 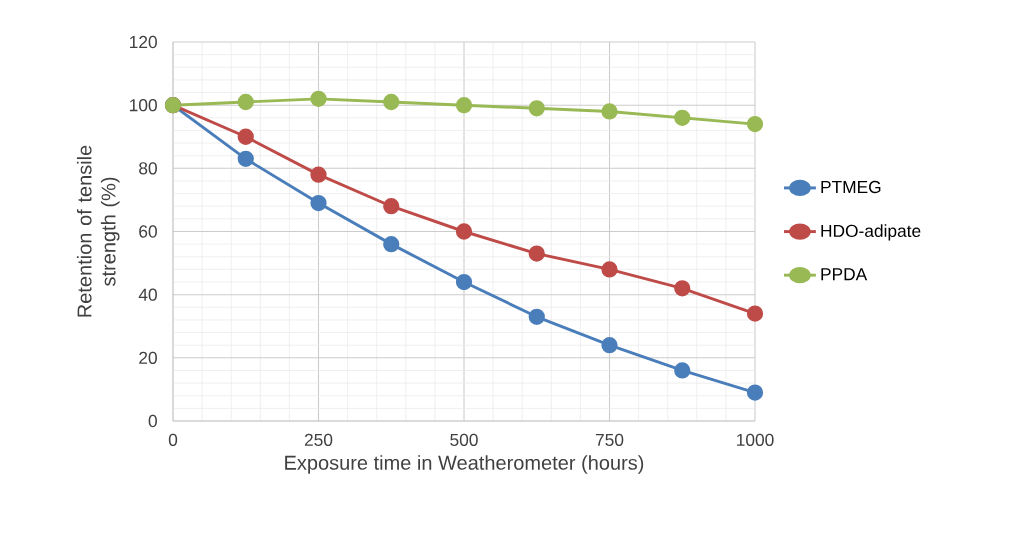 I want to click on y-tick-label: 0, so click(x=152, y=421).